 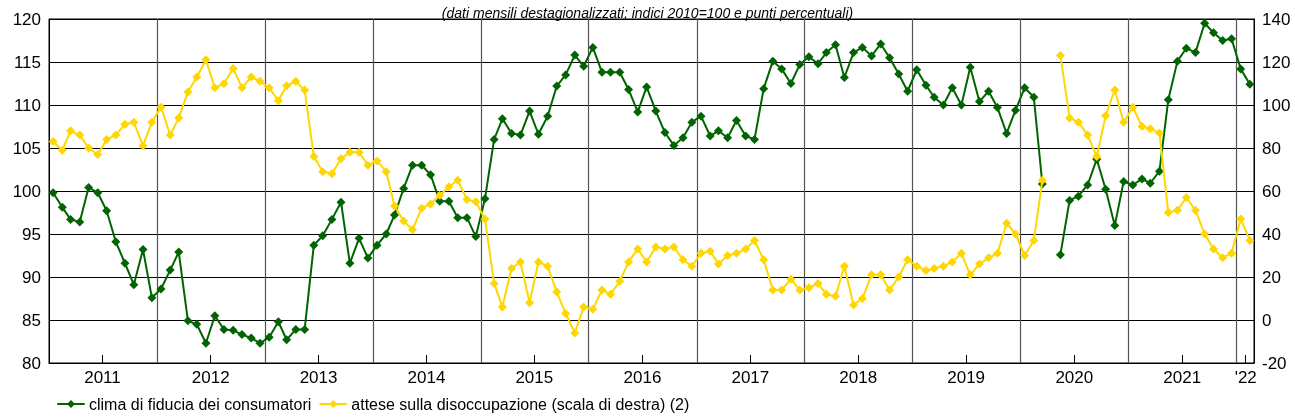 I want to click on y-tick-label: 80, so click(x=31, y=363).